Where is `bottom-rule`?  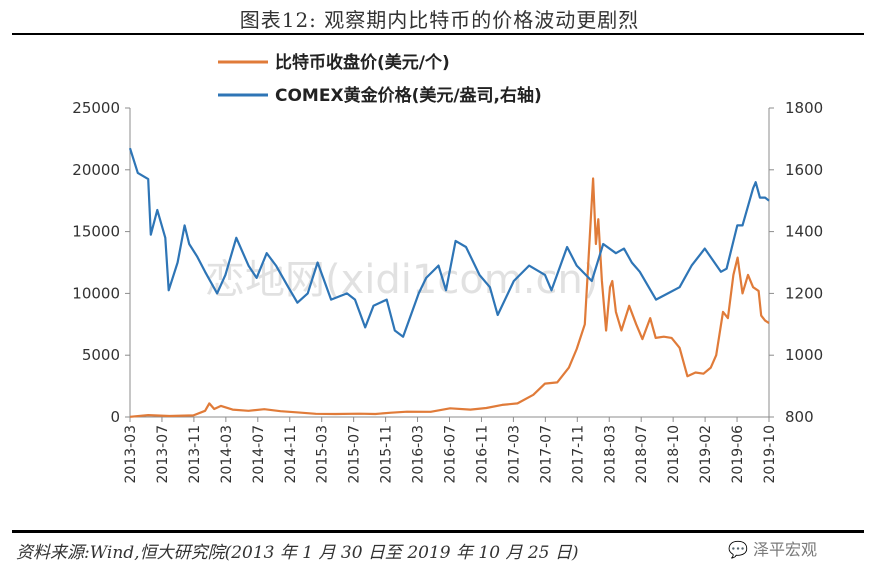
bottom-rule is located at coordinates (438, 531).